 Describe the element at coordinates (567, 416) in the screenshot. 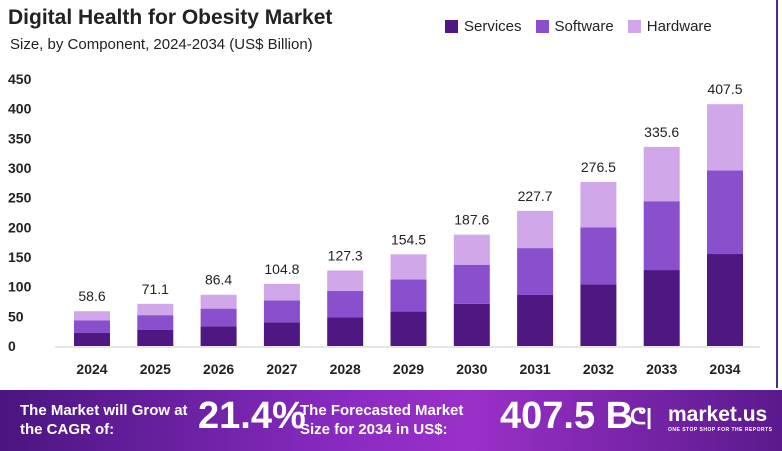

I see `forecast-value: 407.5 B` at that location.